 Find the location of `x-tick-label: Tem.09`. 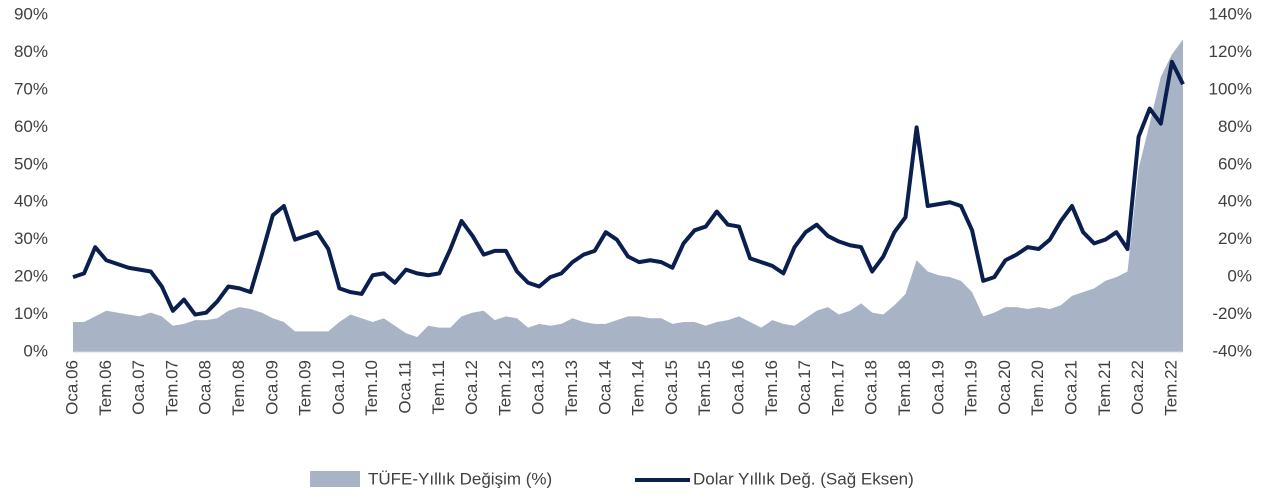

x-tick-label: Tem.09 is located at coordinates (305, 388).